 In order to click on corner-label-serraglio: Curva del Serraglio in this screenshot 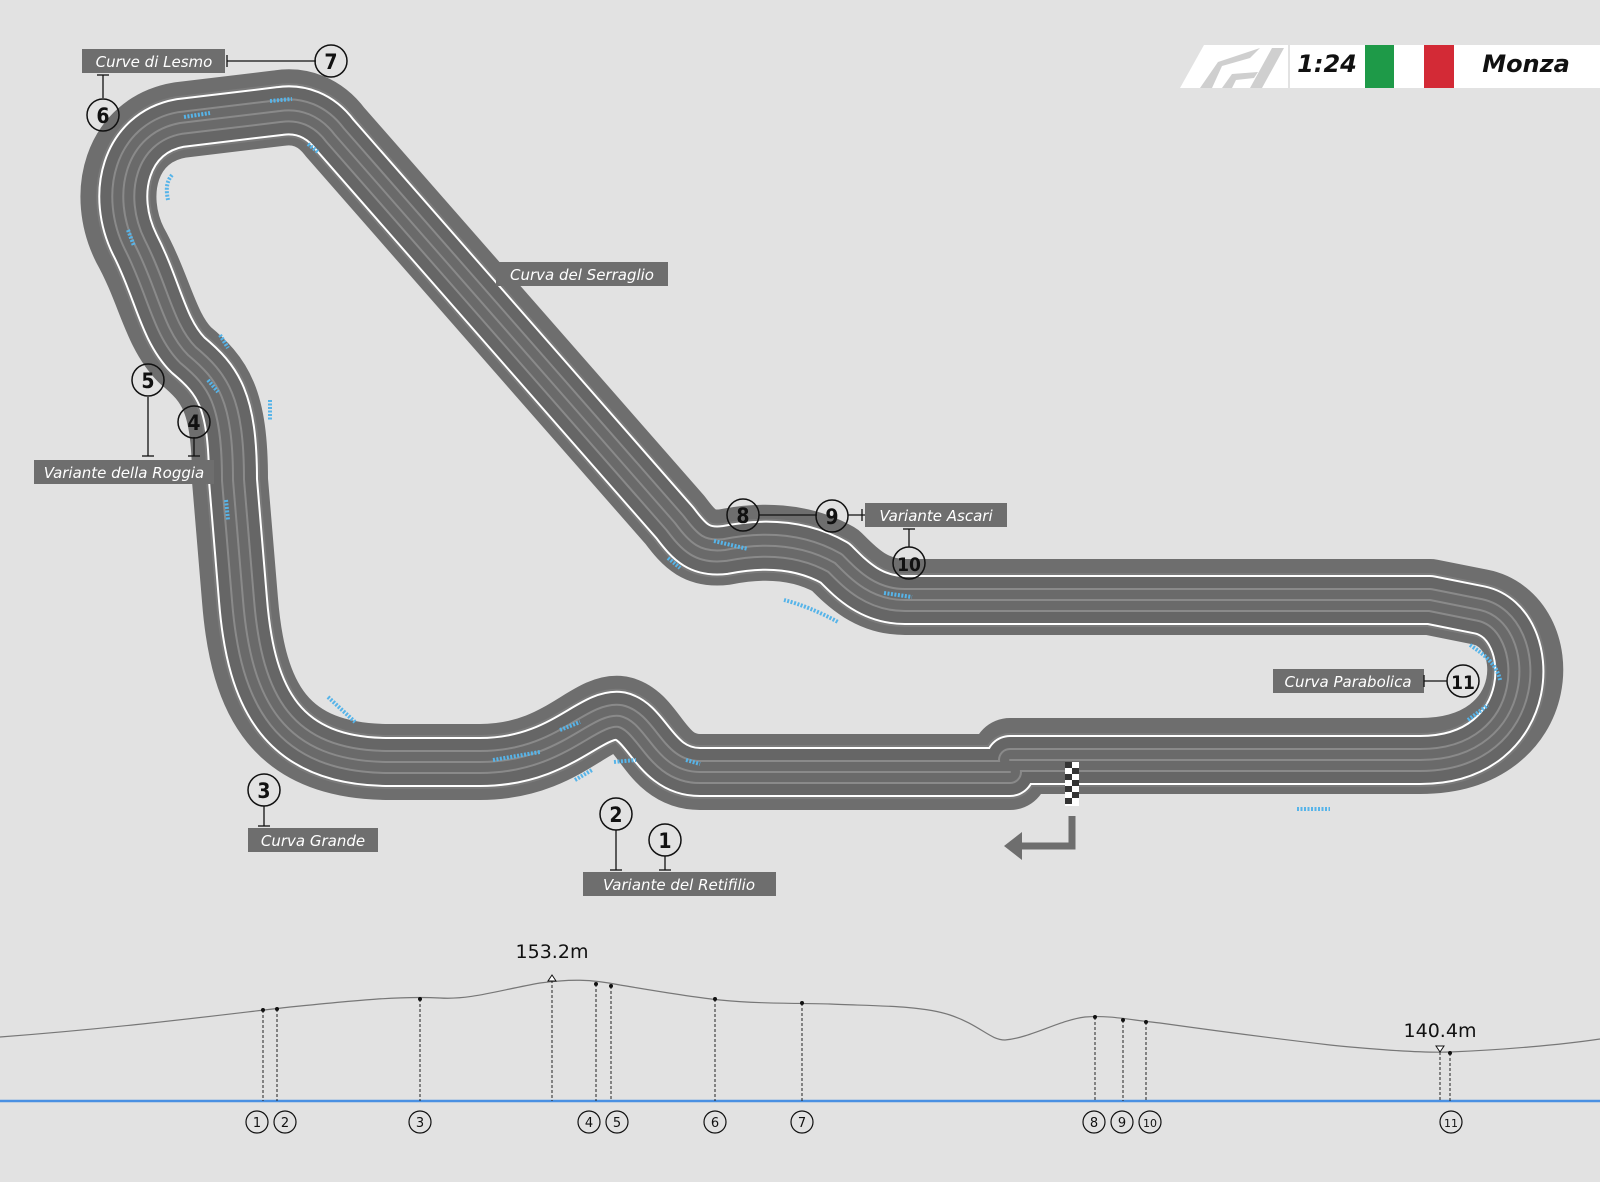, I will do `click(582, 274)`.